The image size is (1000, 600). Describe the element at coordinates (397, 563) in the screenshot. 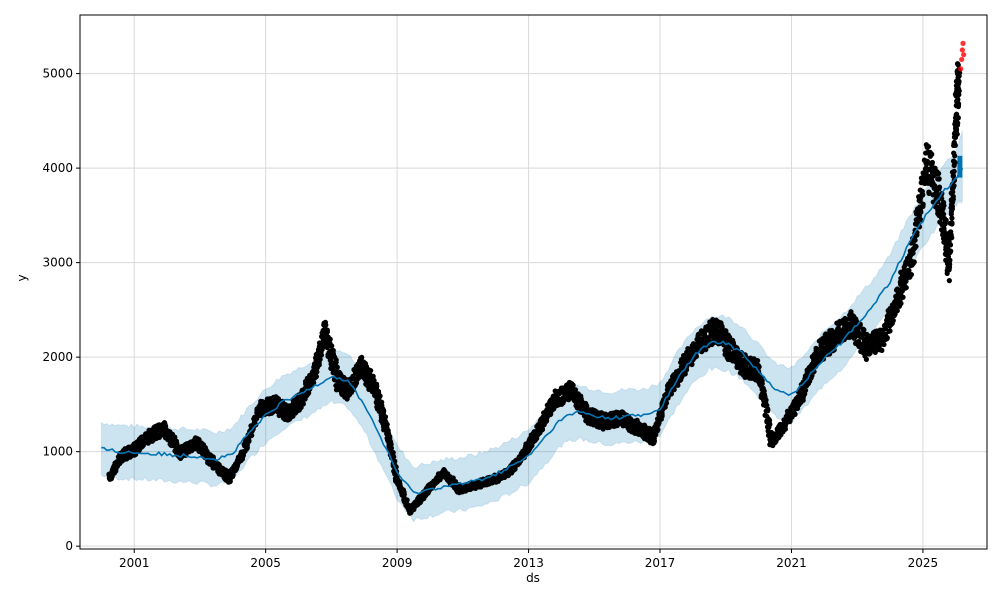

I see `x-tick-label: 2009` at that location.